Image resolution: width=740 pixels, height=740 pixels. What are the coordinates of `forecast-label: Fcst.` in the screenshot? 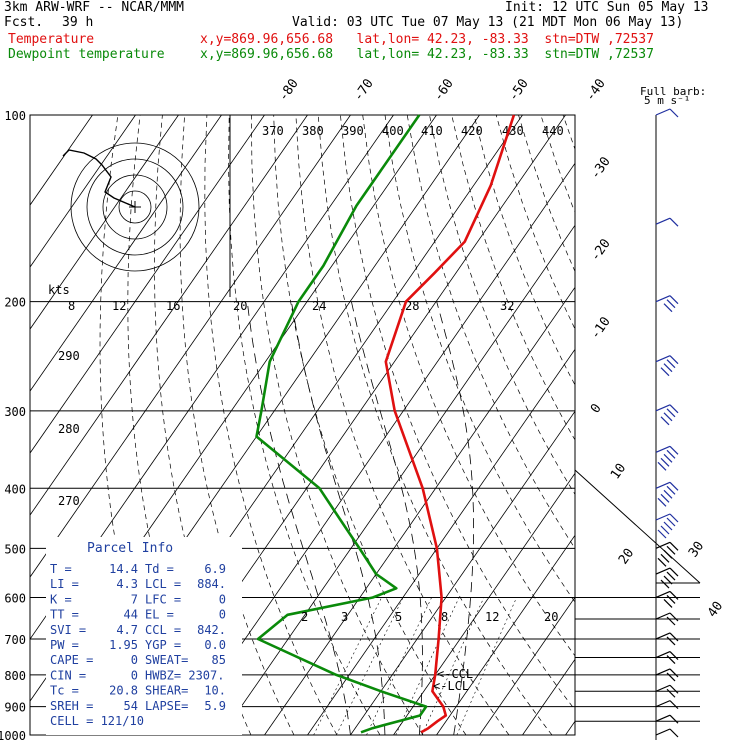 It's located at (24, 22).